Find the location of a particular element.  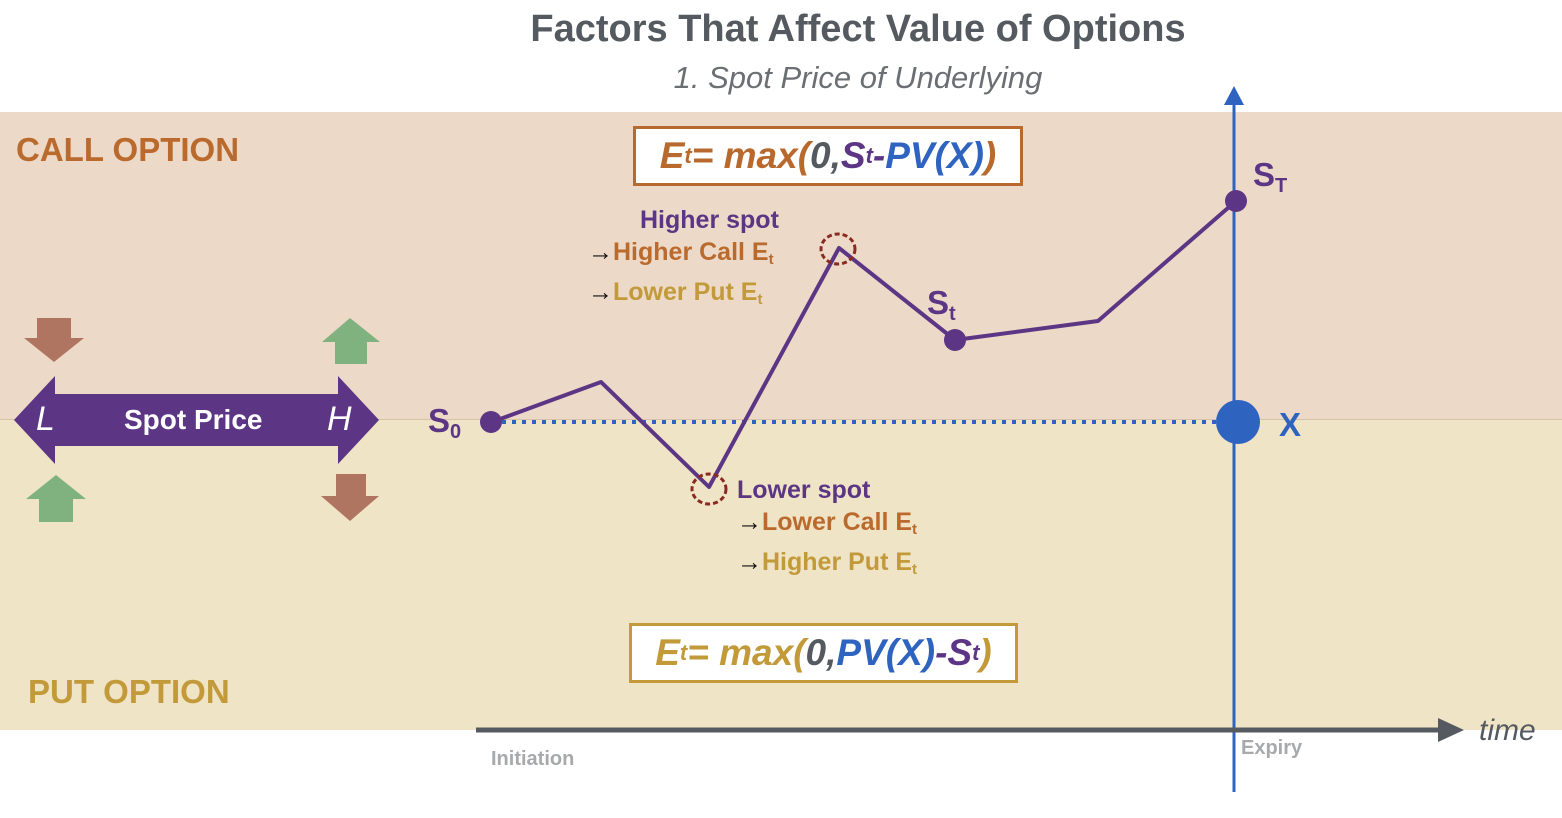

time-label: time is located at coordinates (1507, 730).